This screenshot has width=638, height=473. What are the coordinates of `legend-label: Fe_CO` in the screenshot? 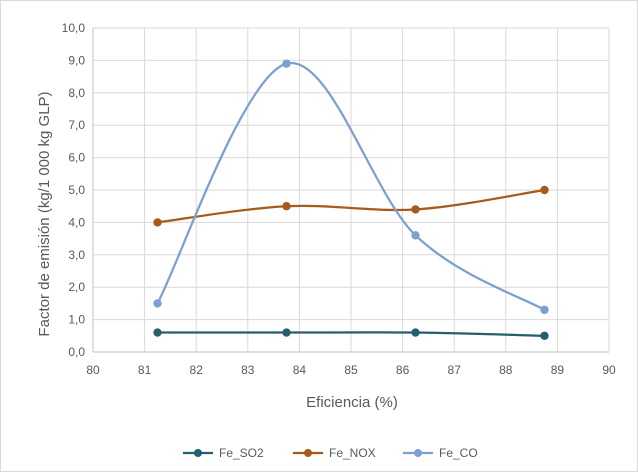 It's located at (458, 453).